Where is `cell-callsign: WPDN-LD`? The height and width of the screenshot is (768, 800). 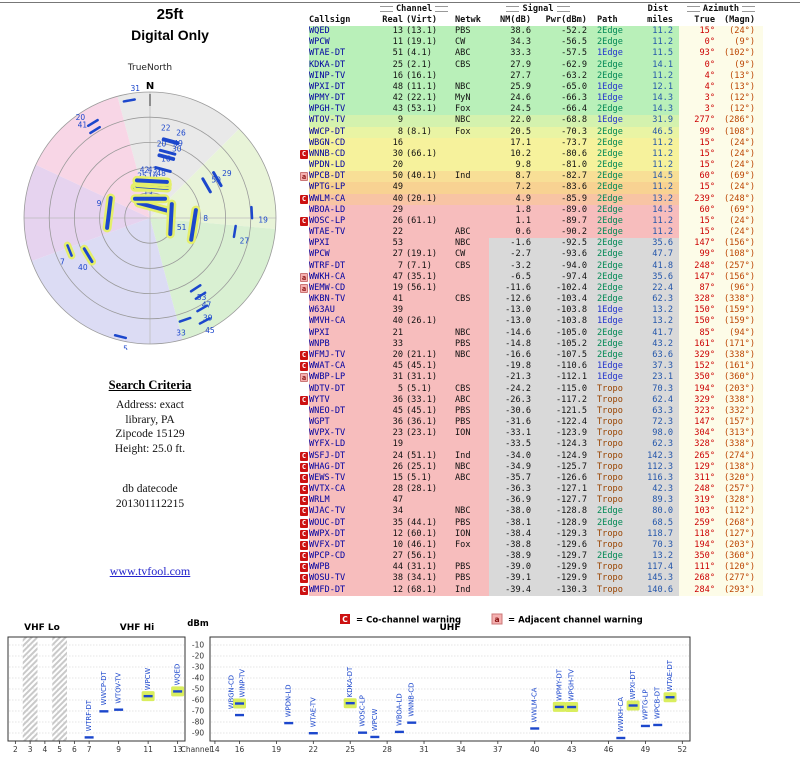 cell-callsign: WPDN-LD is located at coordinates (343, 166).